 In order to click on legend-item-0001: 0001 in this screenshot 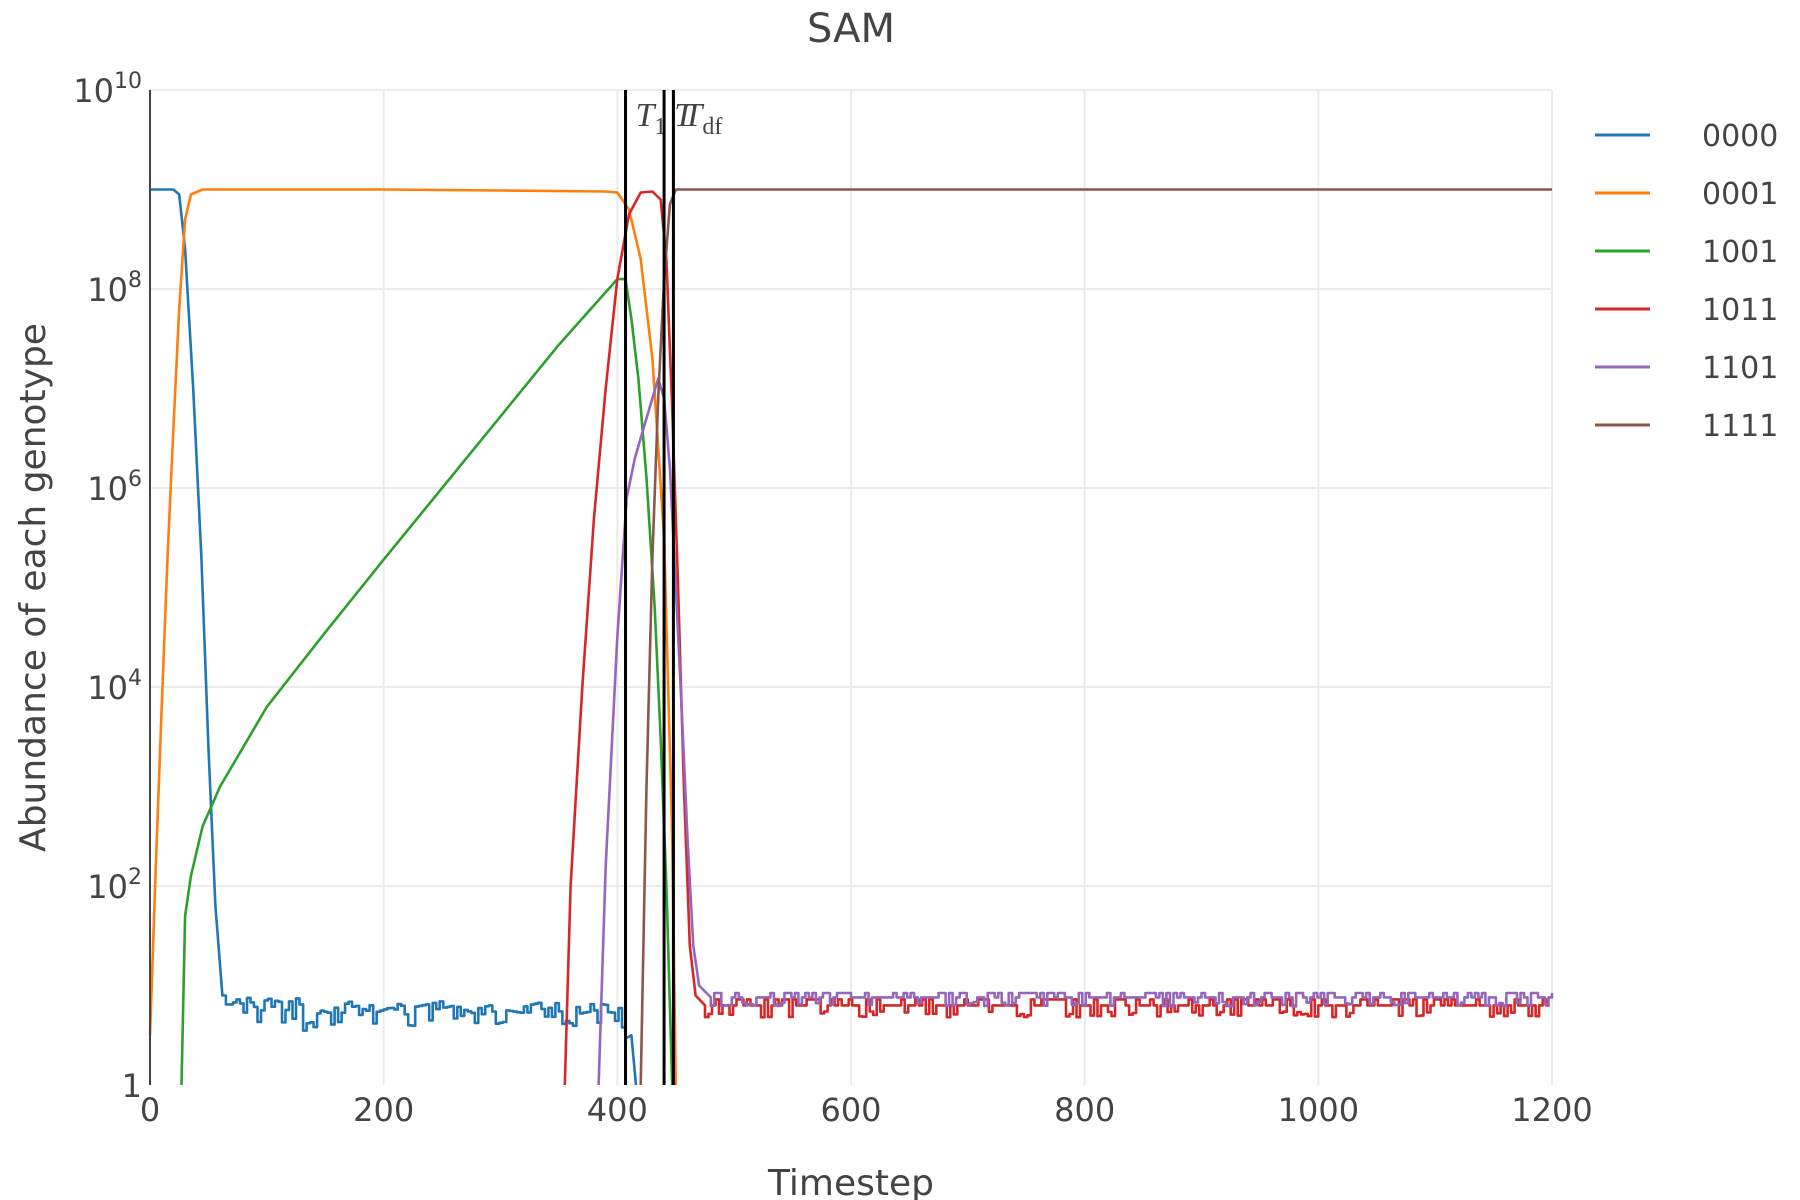, I will do `click(1686, 194)`.